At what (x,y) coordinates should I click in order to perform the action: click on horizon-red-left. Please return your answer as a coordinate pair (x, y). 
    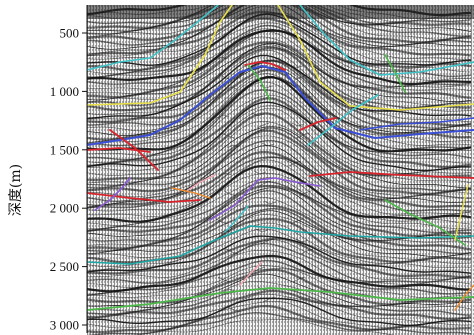
    Looking at the image, I should click on (119, 150).